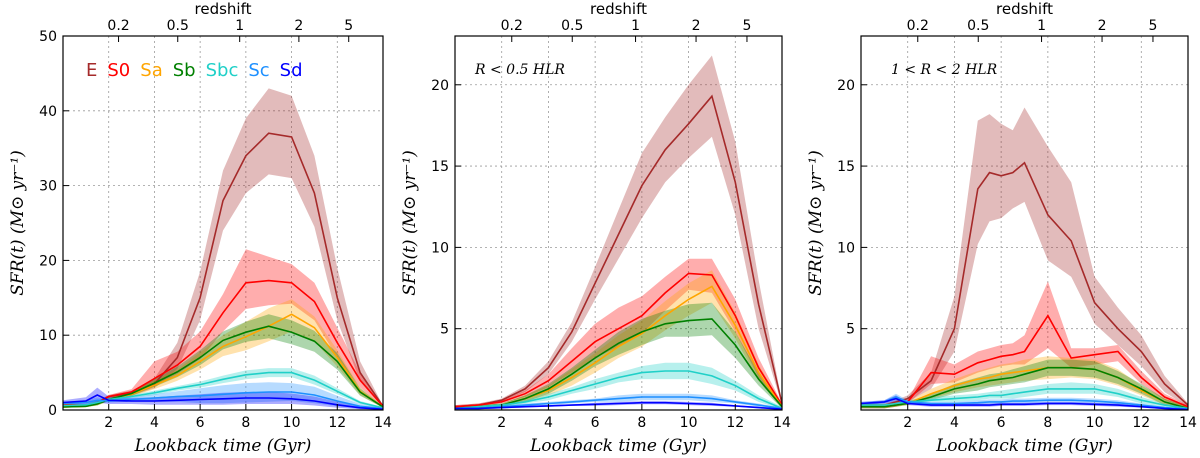  I want to click on legend-item-e: E, so click(91, 70).